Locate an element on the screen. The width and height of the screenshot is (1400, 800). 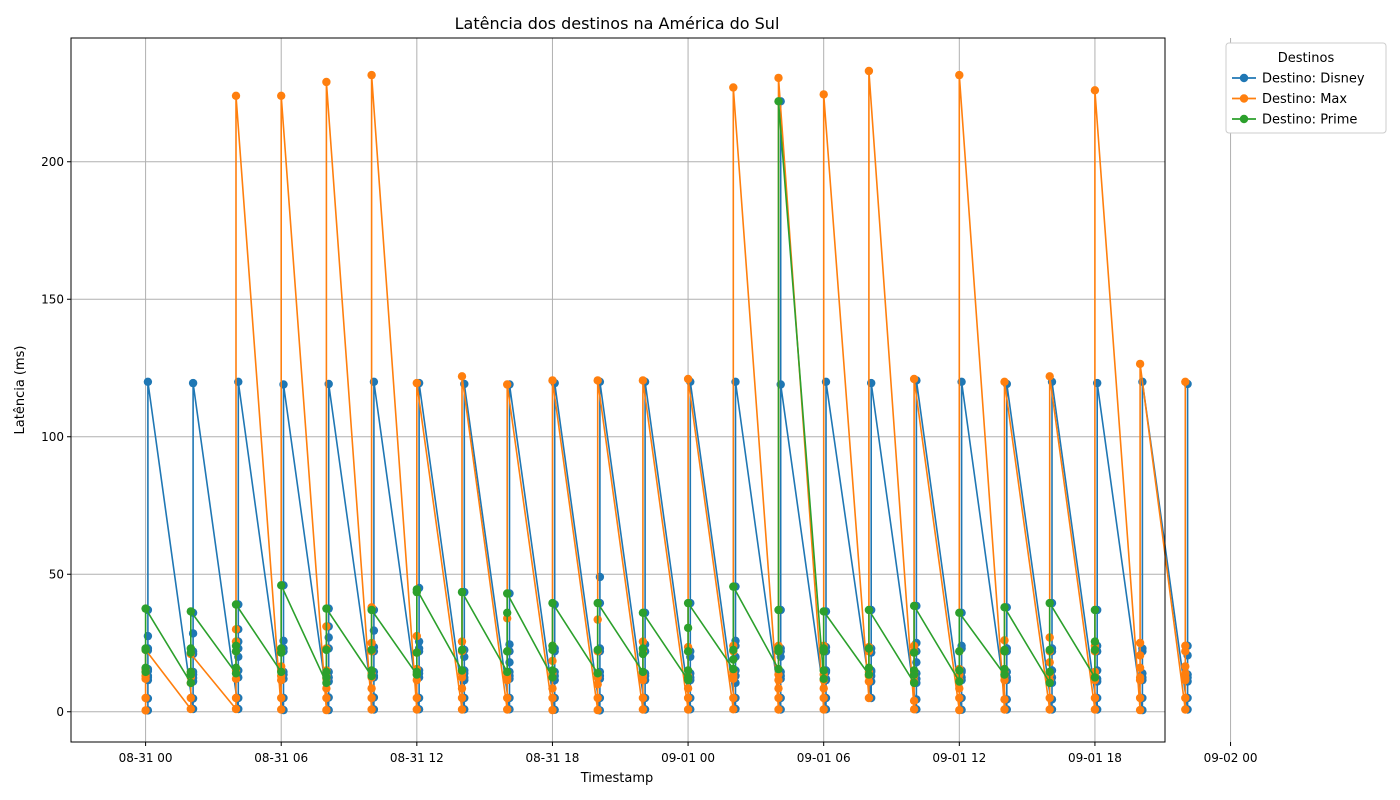
chart-title: Latência dos destinos na América do Sul is located at coordinates (617, 23).